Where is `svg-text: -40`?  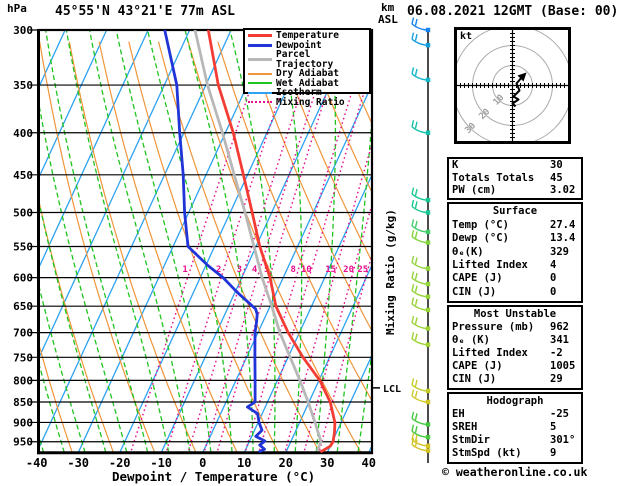
svg-text: -40 is located at coordinates (37, 463).